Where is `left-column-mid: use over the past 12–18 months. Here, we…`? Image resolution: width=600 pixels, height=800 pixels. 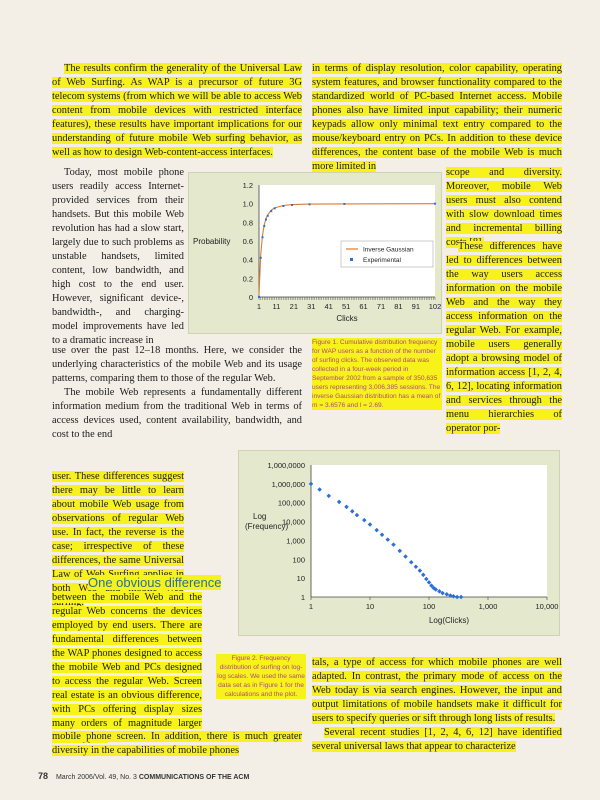
left-column-mid: use over the past 12–18 months. Here, we… is located at coordinates (177, 393).